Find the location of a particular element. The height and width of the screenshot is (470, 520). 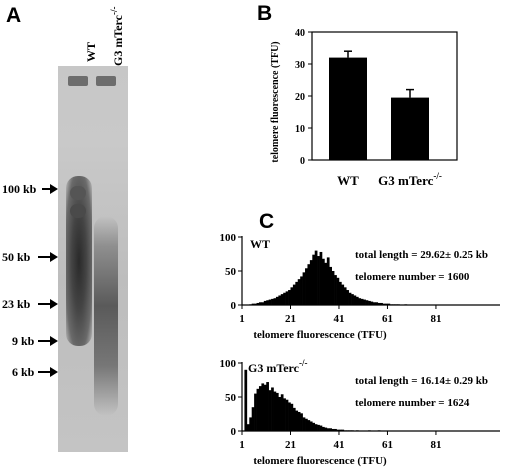

lane-label-g3: G3 mTerc-/- is located at coordinates (117, 37).